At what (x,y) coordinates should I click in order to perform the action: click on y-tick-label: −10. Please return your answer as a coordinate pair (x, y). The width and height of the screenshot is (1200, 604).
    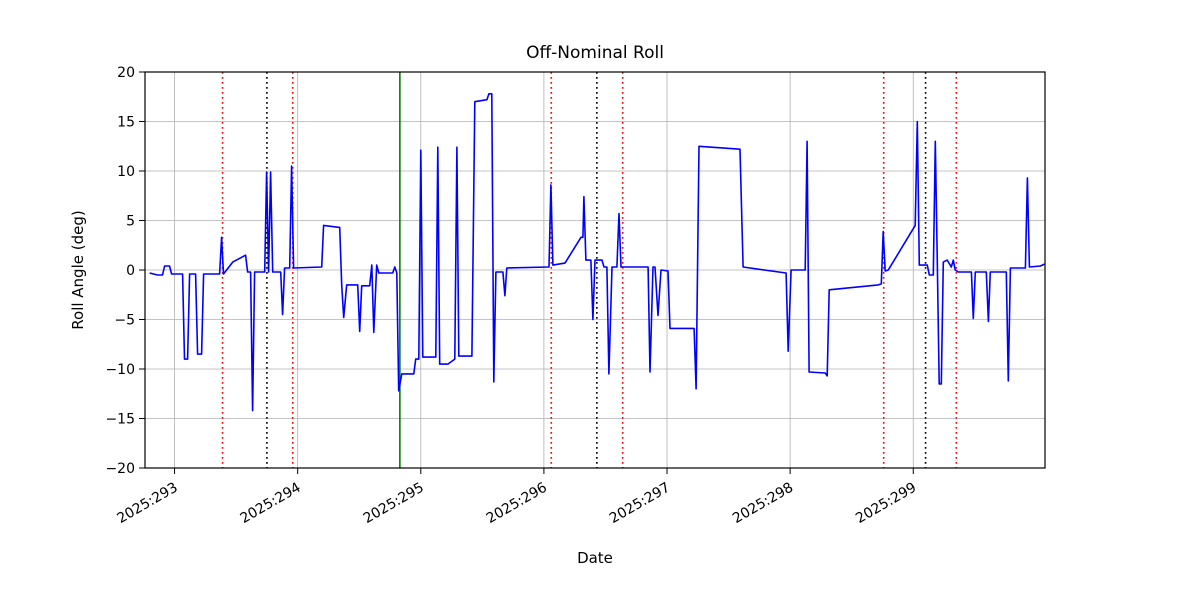
    Looking at the image, I should click on (120, 370).